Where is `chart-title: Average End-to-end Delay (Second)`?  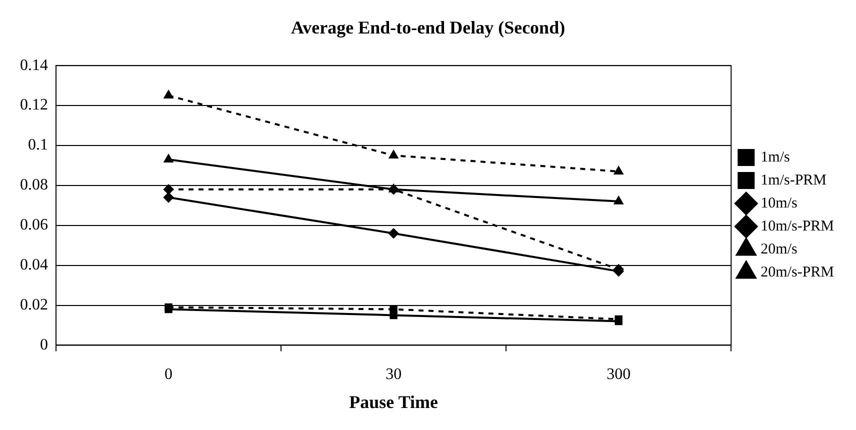 chart-title: Average End-to-end Delay (Second) is located at coordinates (428, 27).